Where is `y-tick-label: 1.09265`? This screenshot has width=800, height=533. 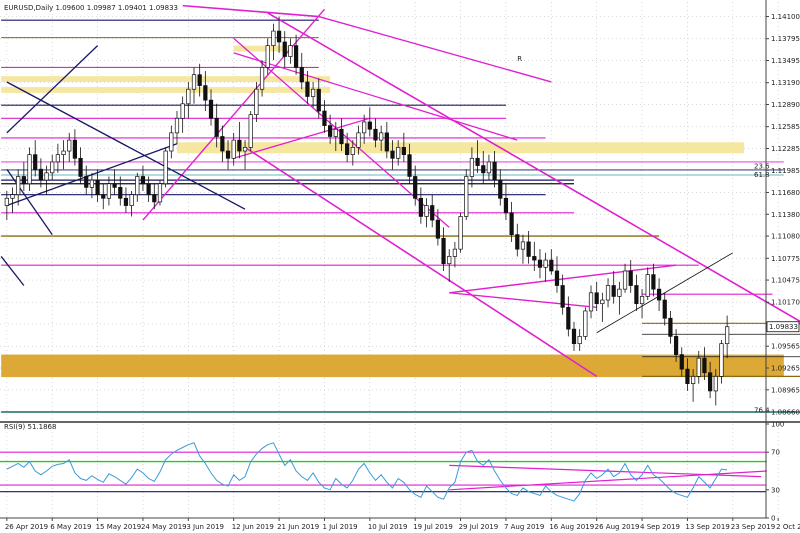 y-tick-label: 1.09265 is located at coordinates (785, 369).